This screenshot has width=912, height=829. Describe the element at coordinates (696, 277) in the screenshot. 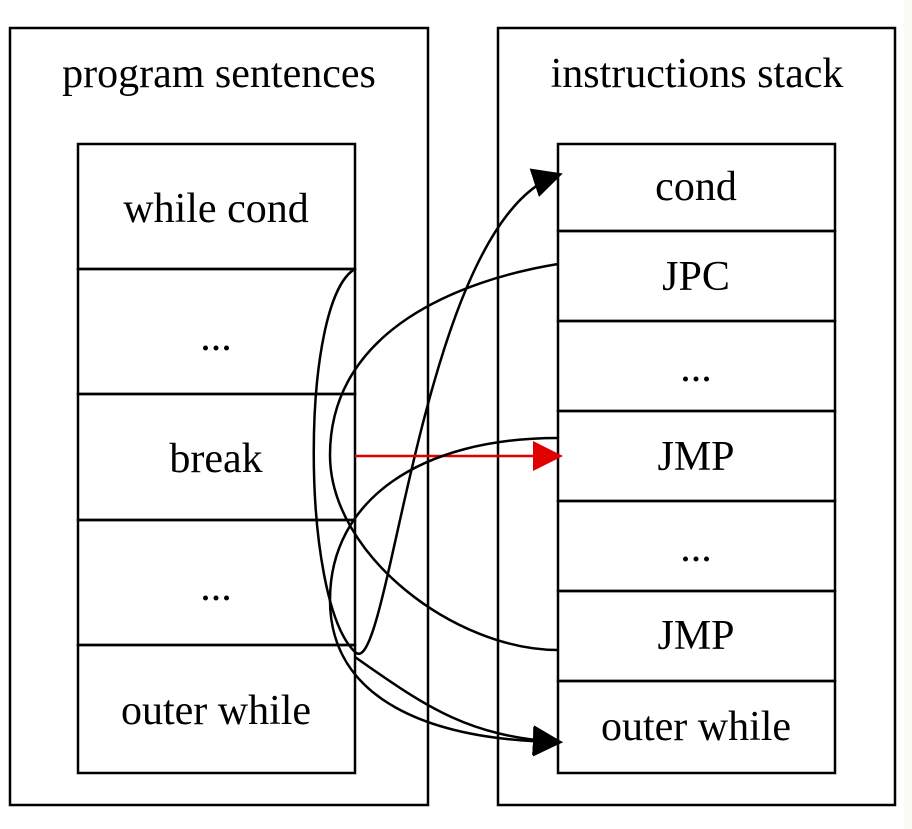

I see `stack-jpc-label: JPC` at that location.